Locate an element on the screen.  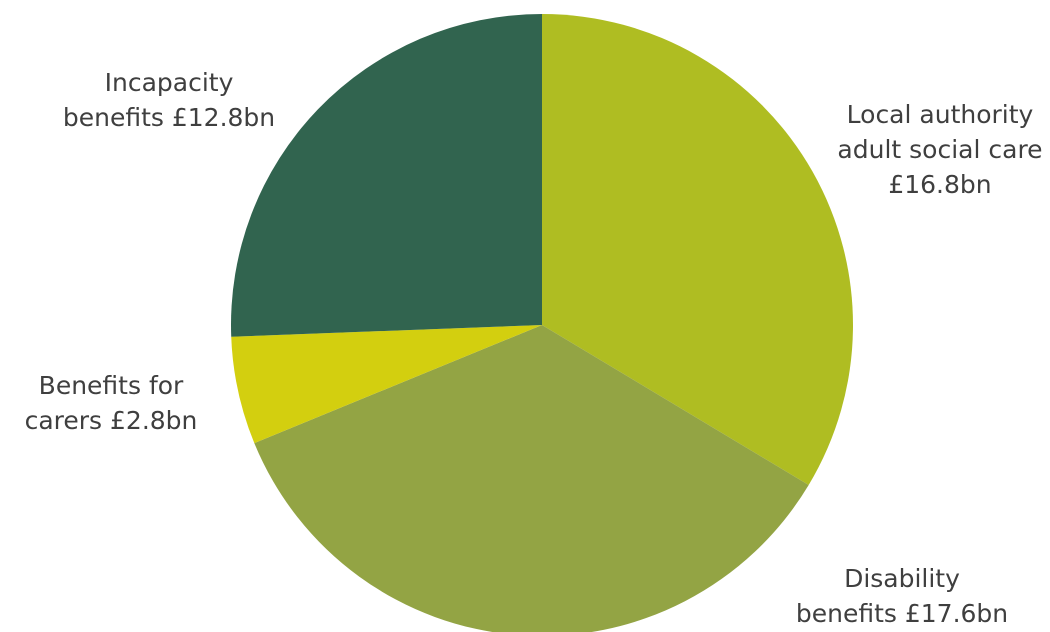
slice-label-line: Incapacity is located at coordinates (169, 82).